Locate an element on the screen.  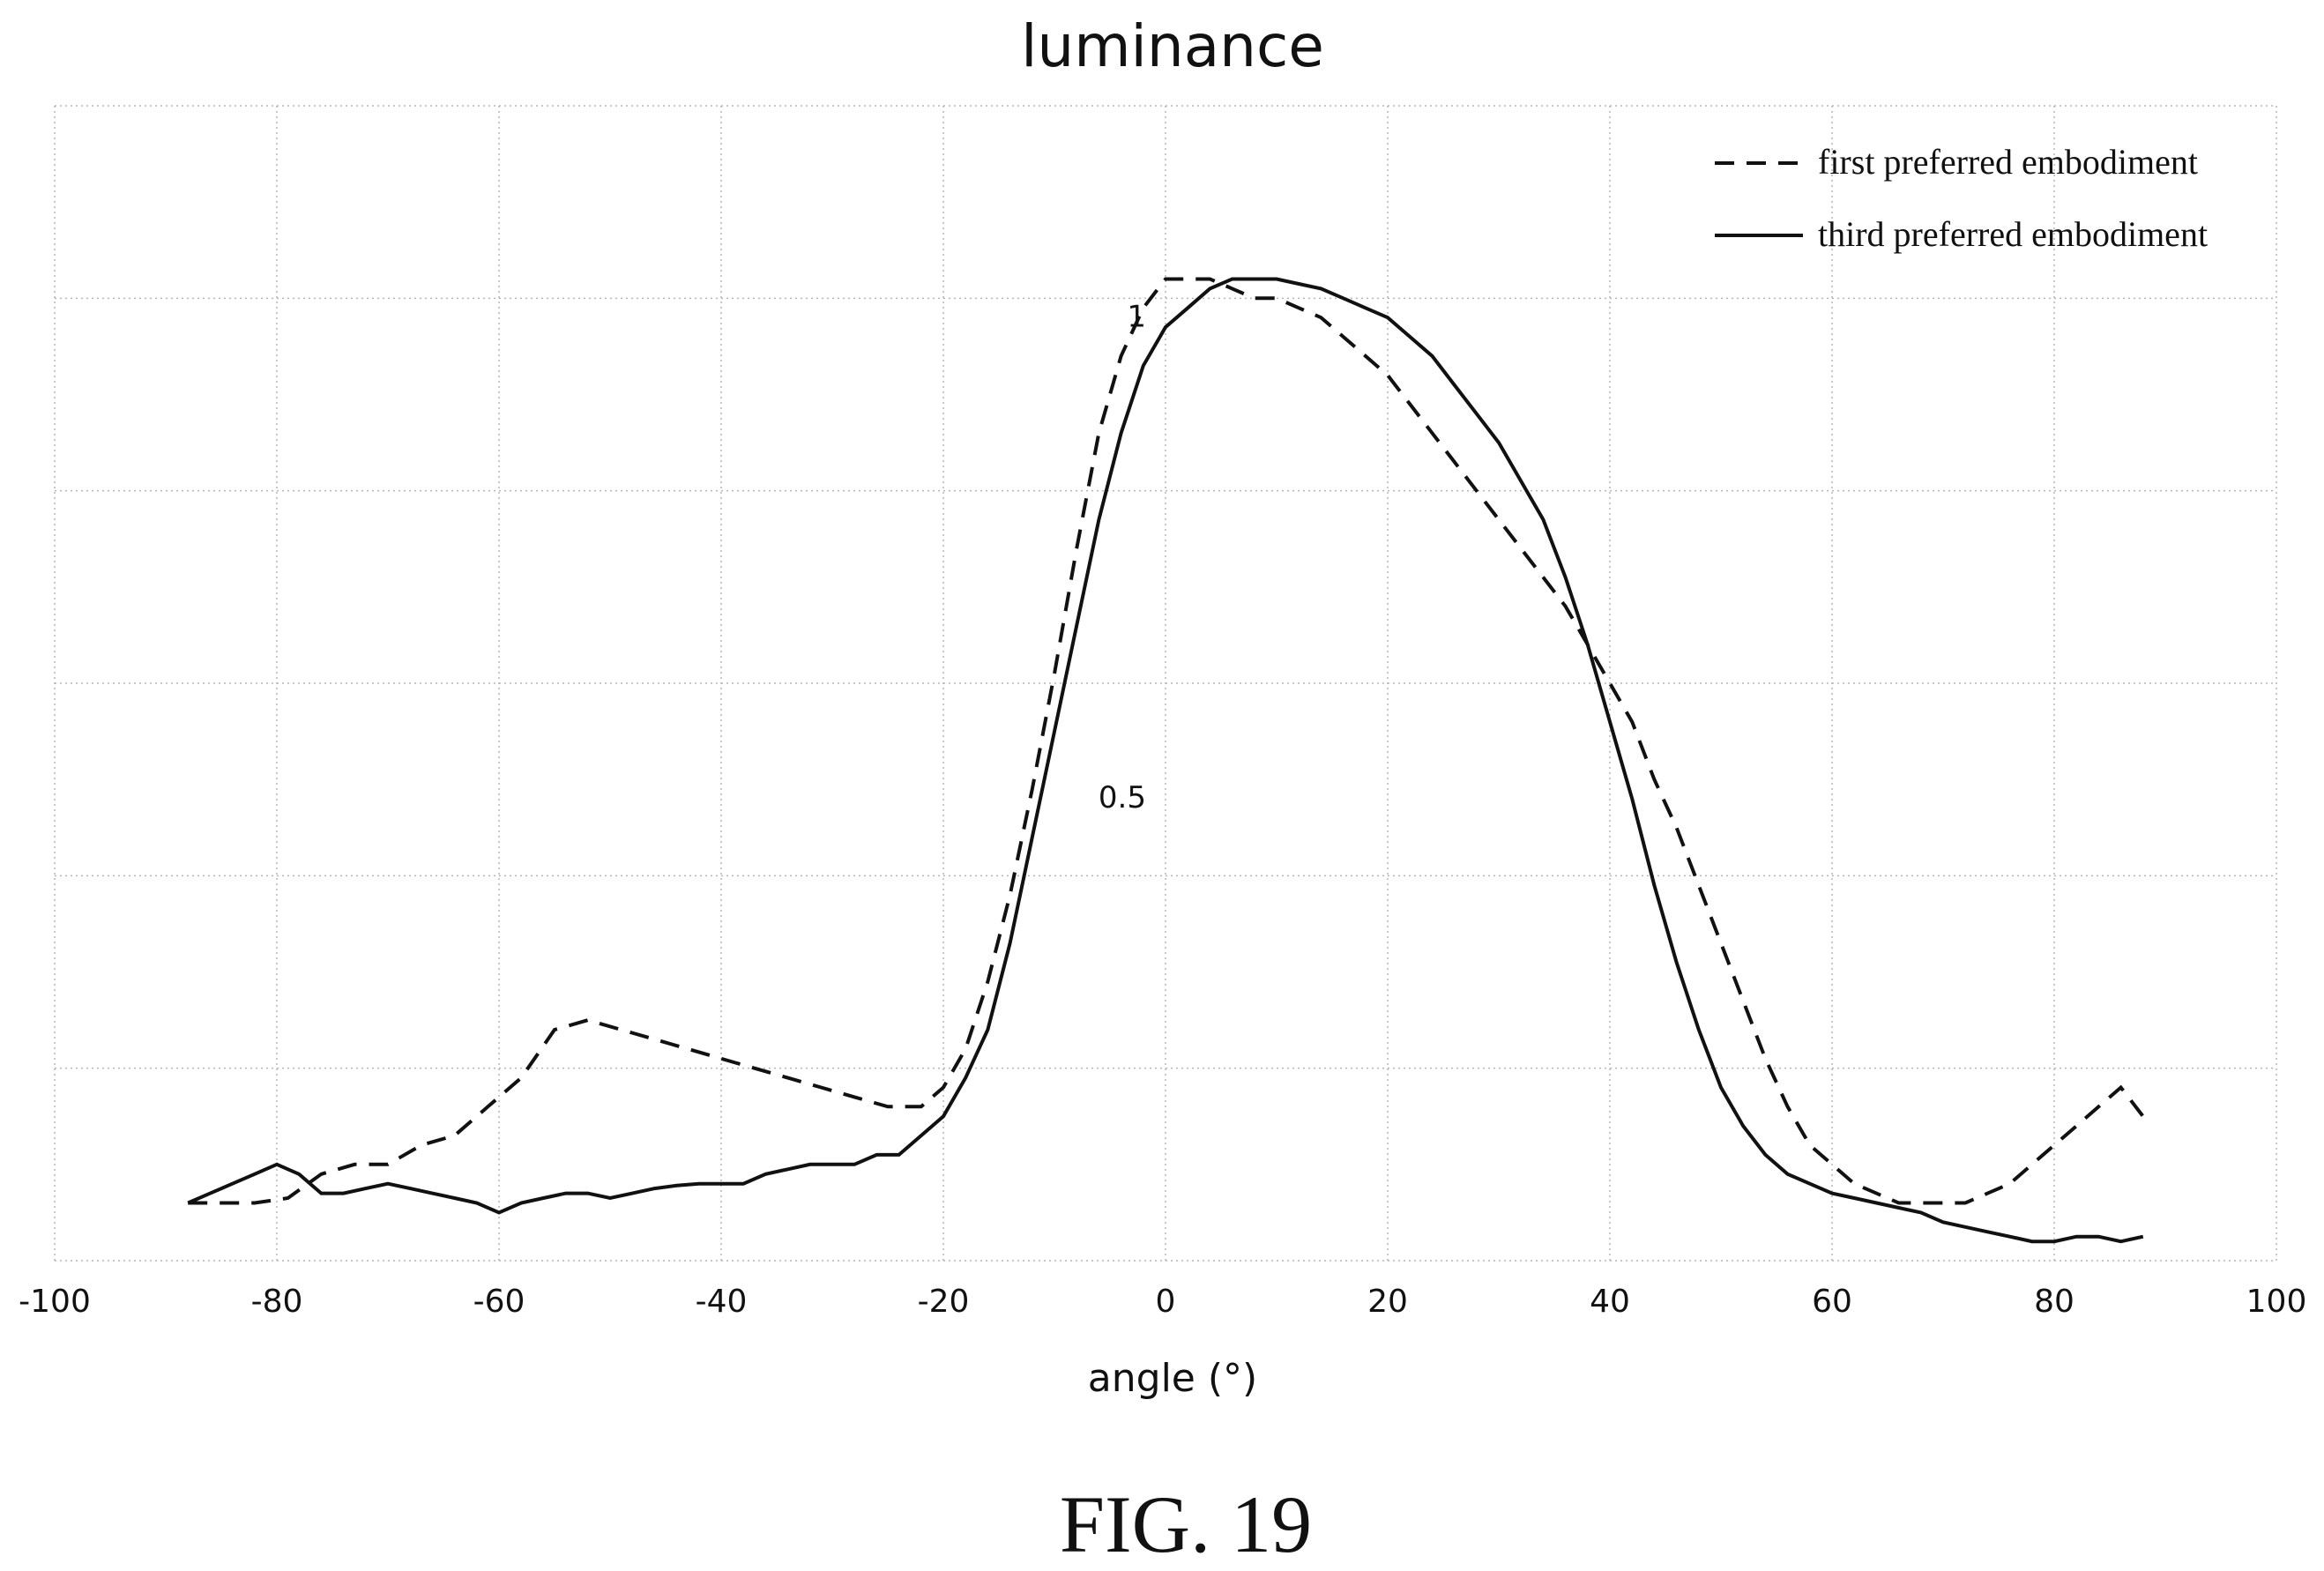
x-tick-label: 40 is located at coordinates (1610, 1302).